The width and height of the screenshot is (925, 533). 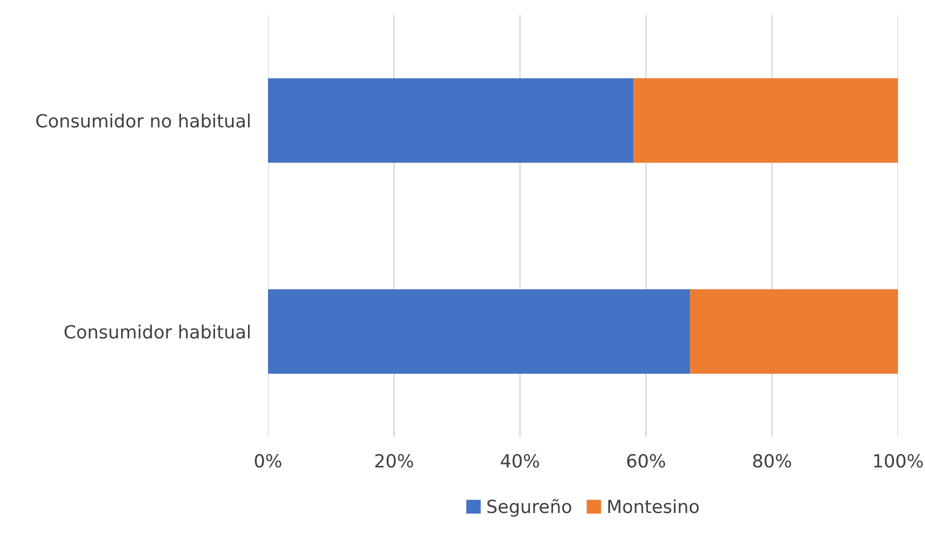 I want to click on x-tick-label: 100%, so click(x=898, y=461).